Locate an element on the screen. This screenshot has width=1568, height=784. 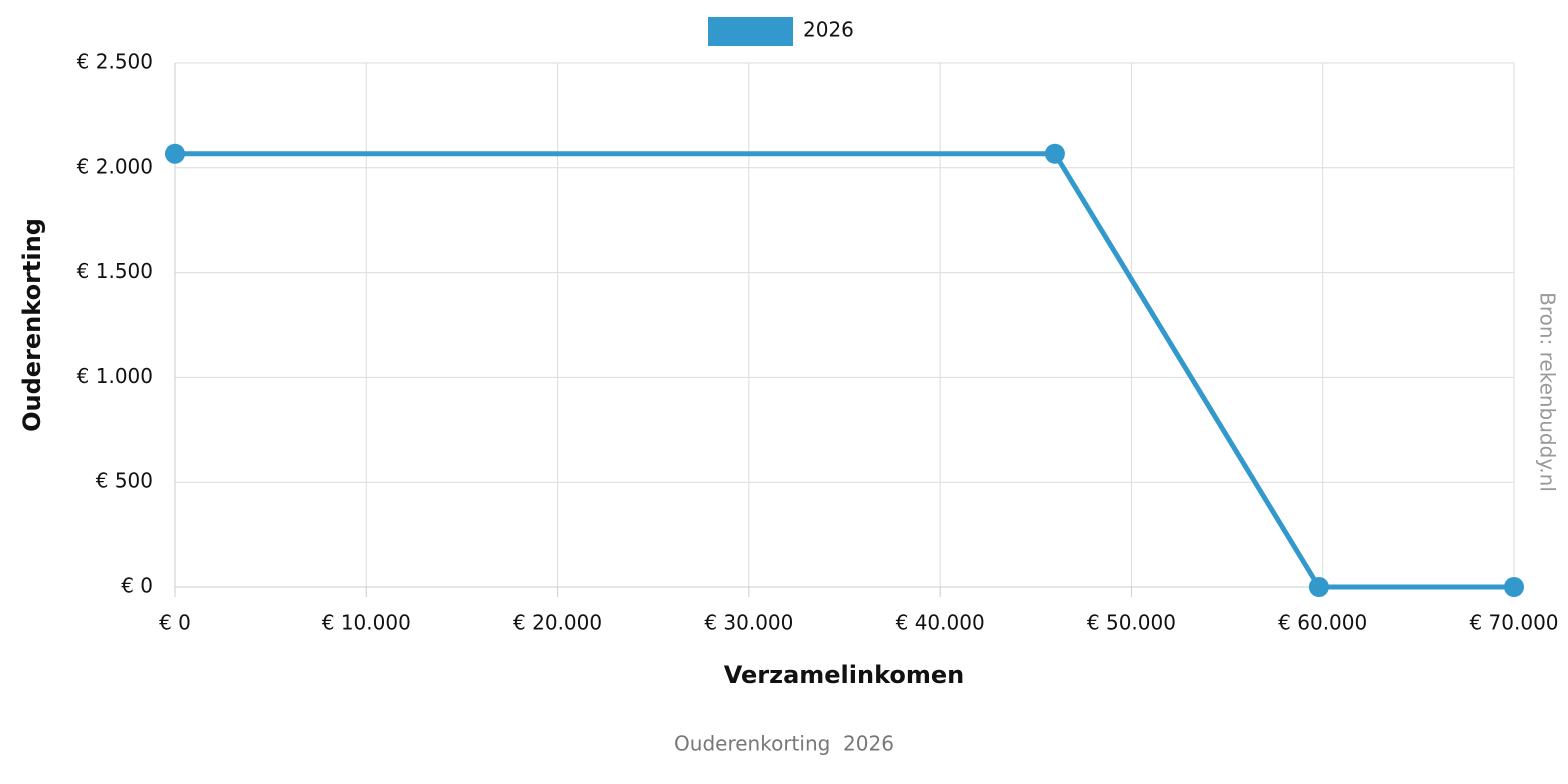
x-axis-title: Verzamelinkomen is located at coordinates (844, 675).